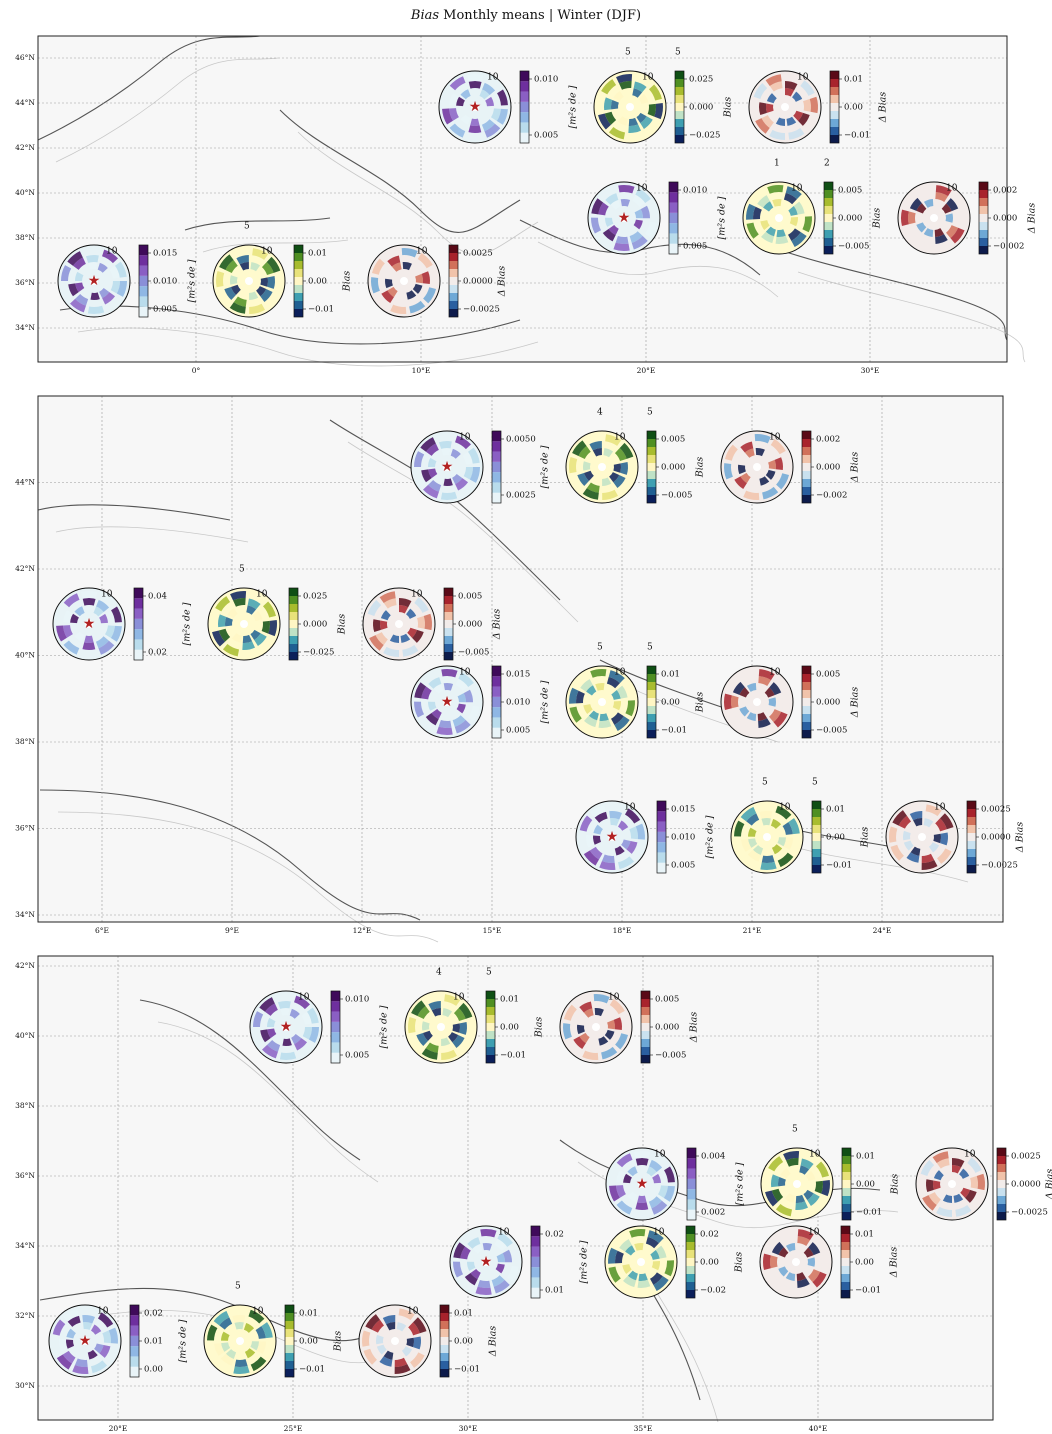  What do you see at coordinates (691, 1184) in the screenshot?
I see `colorbar-frame` at bounding box center [691, 1184].